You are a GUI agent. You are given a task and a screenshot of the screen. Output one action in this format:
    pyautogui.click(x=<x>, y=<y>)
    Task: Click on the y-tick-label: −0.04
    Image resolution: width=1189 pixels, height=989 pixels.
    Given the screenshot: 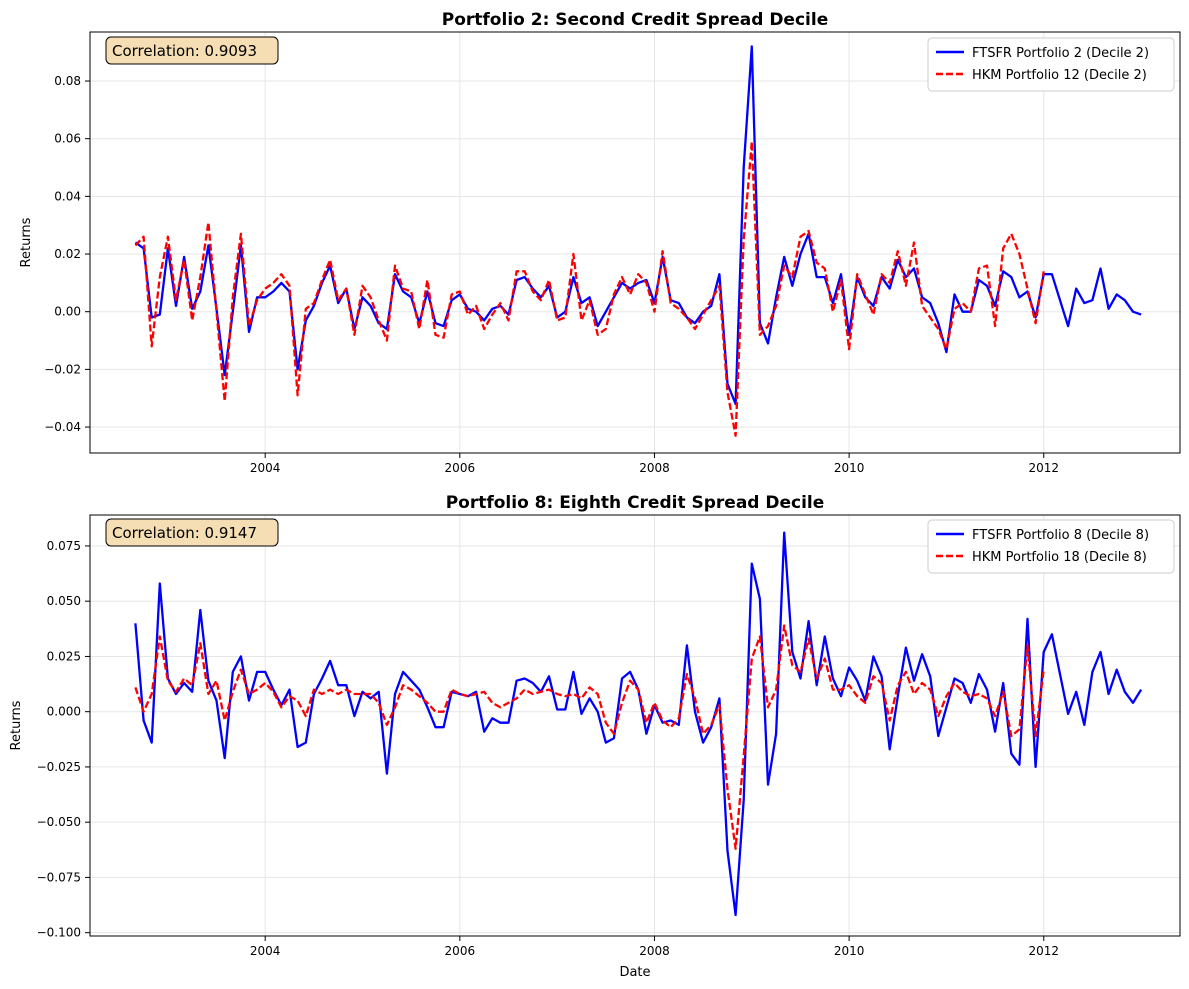 What is the action you would take?
    pyautogui.click(x=62, y=427)
    